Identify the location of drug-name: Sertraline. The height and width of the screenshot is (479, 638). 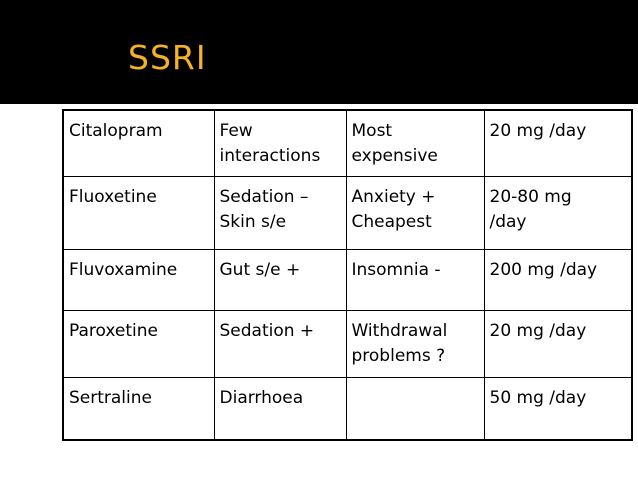
(110, 397).